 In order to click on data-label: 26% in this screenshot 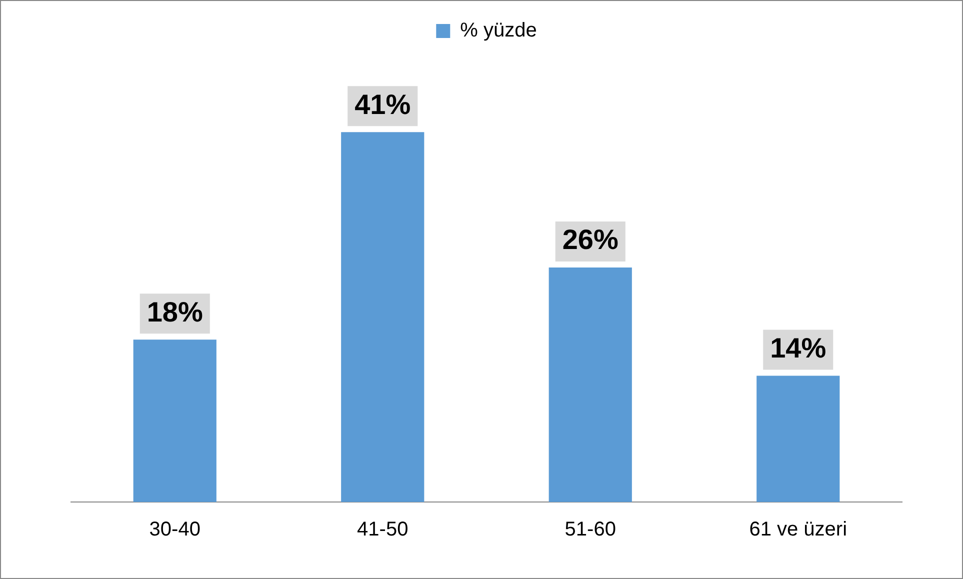, I will do `click(590, 240)`.